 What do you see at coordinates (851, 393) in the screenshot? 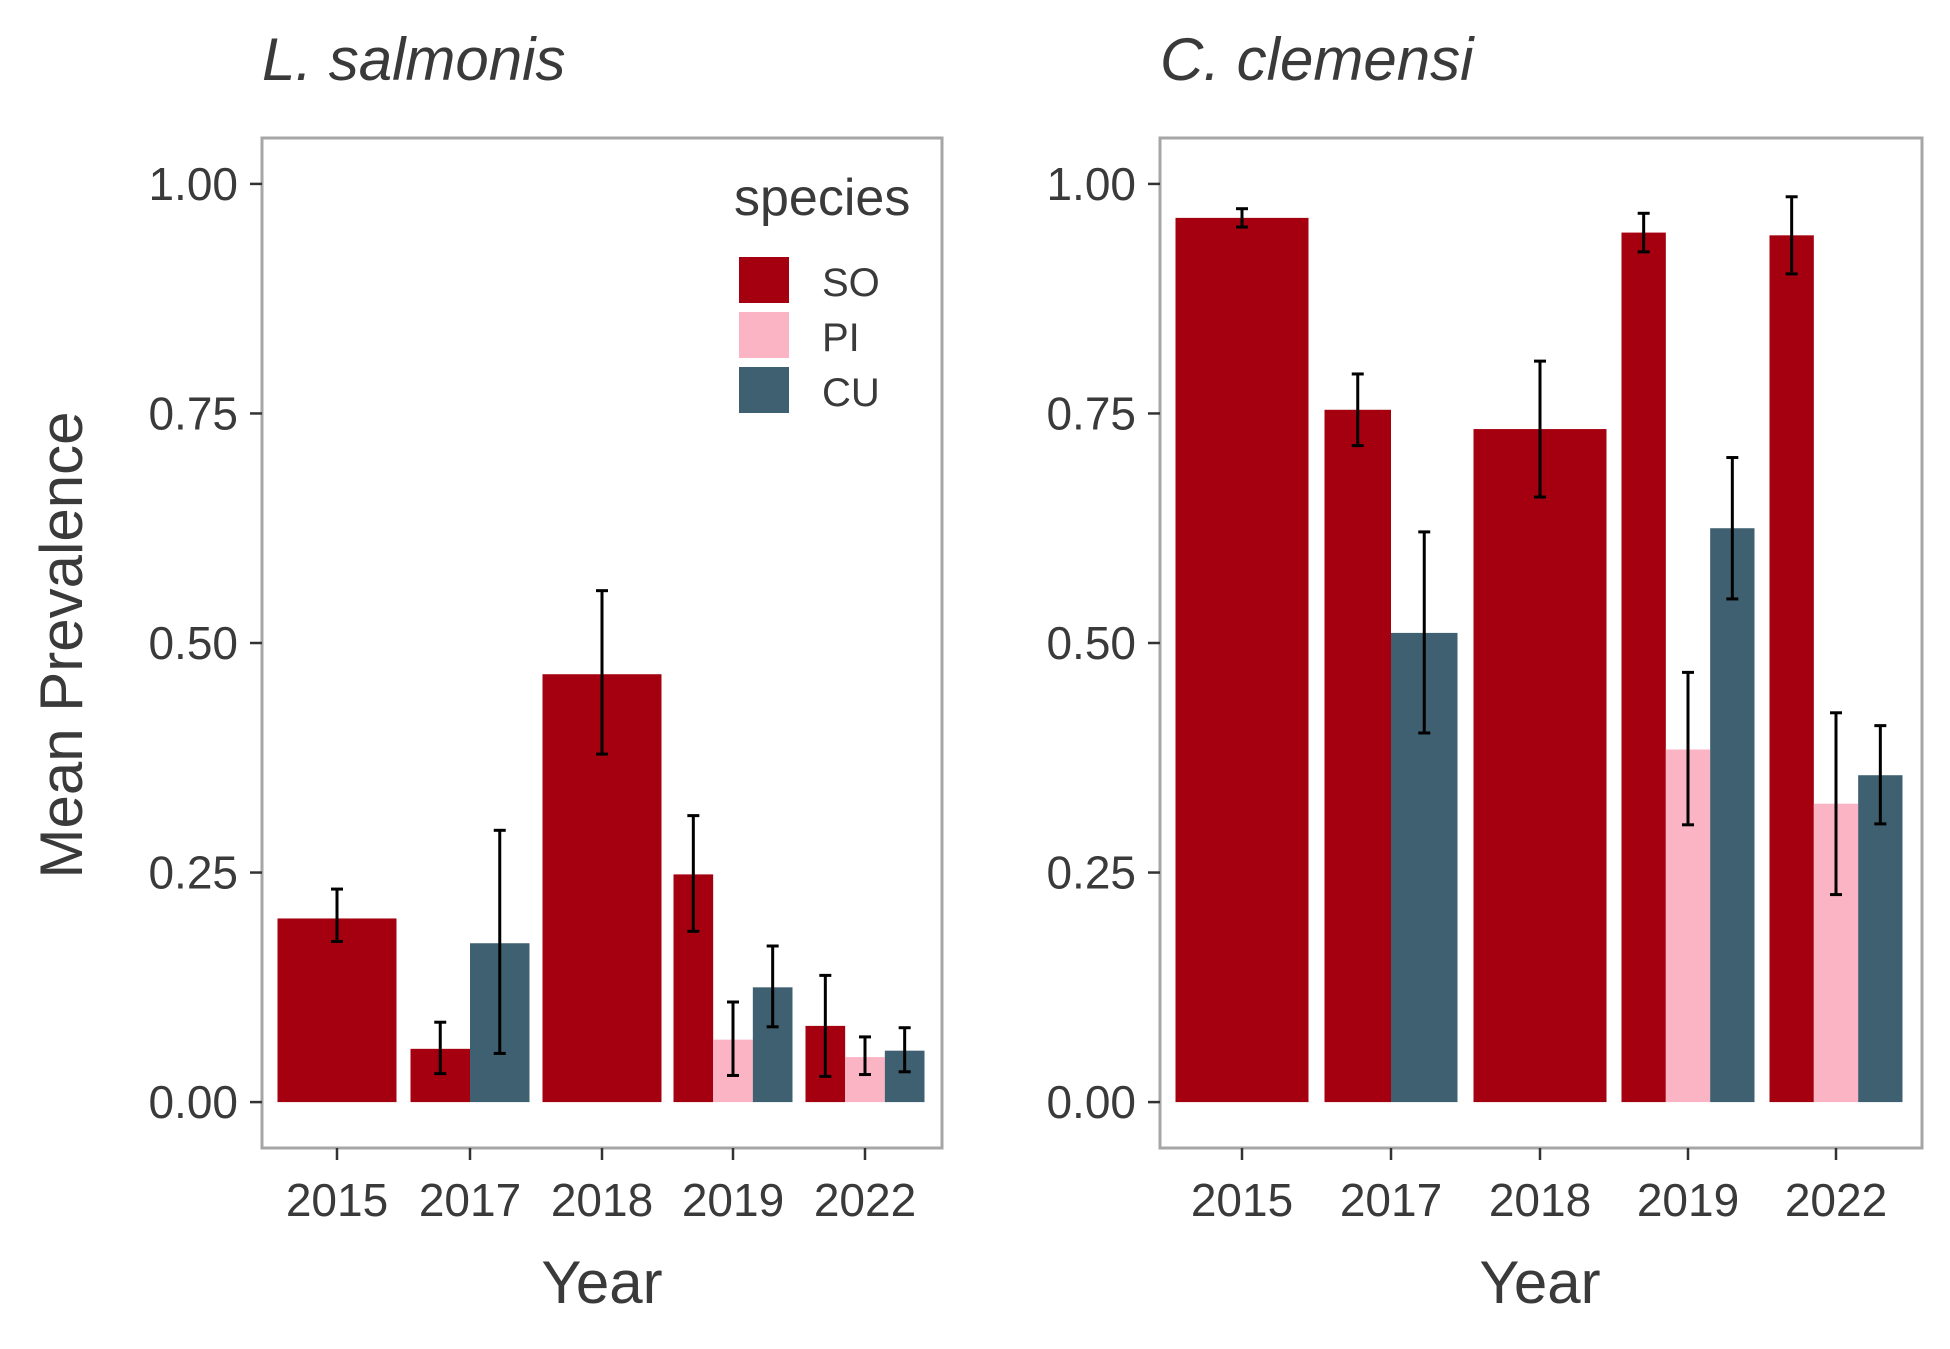
I see `legend-label-cu: CU` at bounding box center [851, 393].